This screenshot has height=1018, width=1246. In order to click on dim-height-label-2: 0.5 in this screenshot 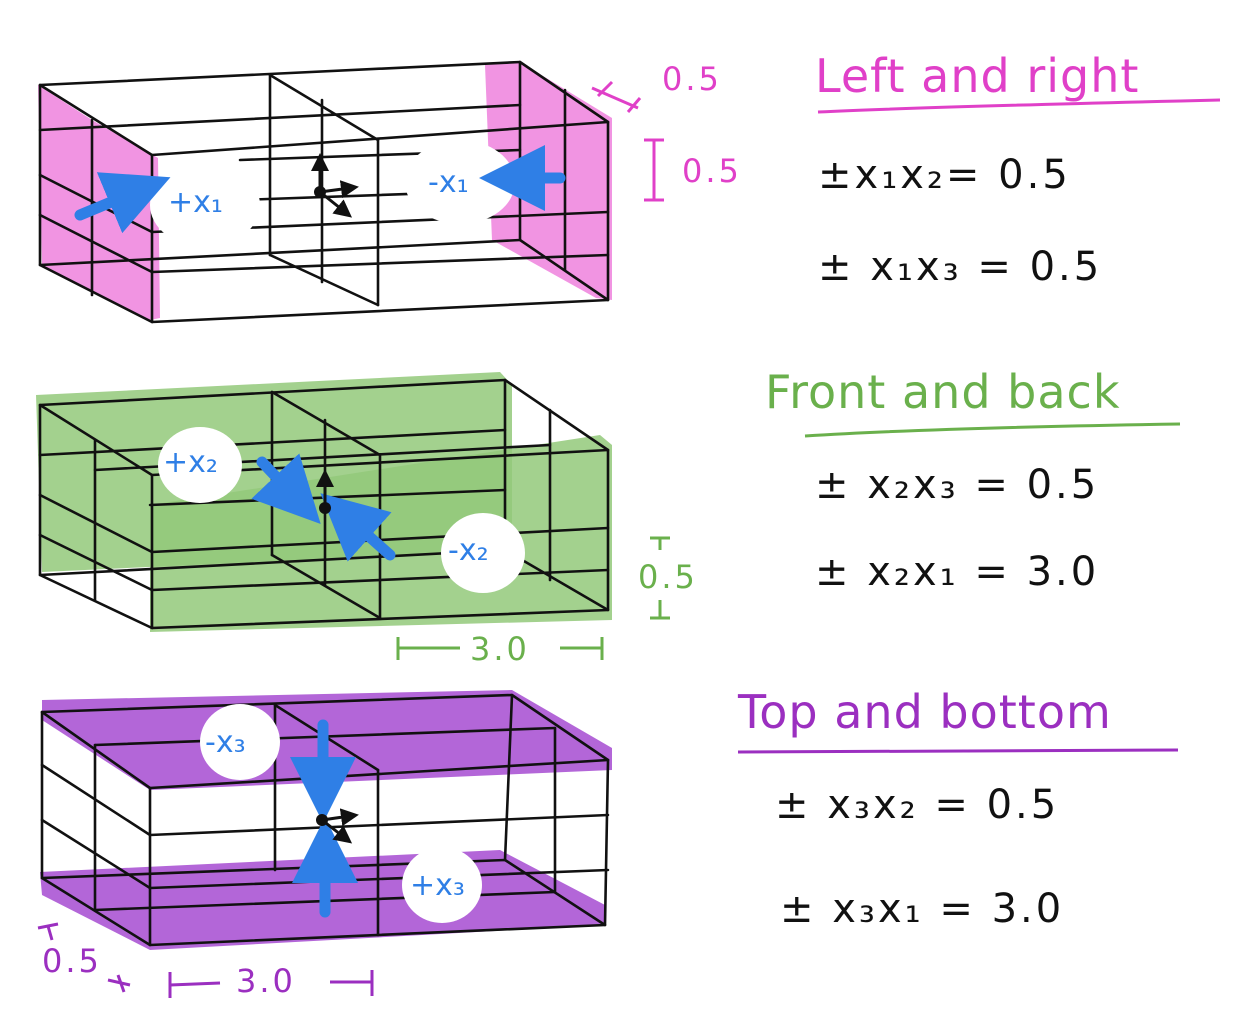, I will do `click(668, 577)`.